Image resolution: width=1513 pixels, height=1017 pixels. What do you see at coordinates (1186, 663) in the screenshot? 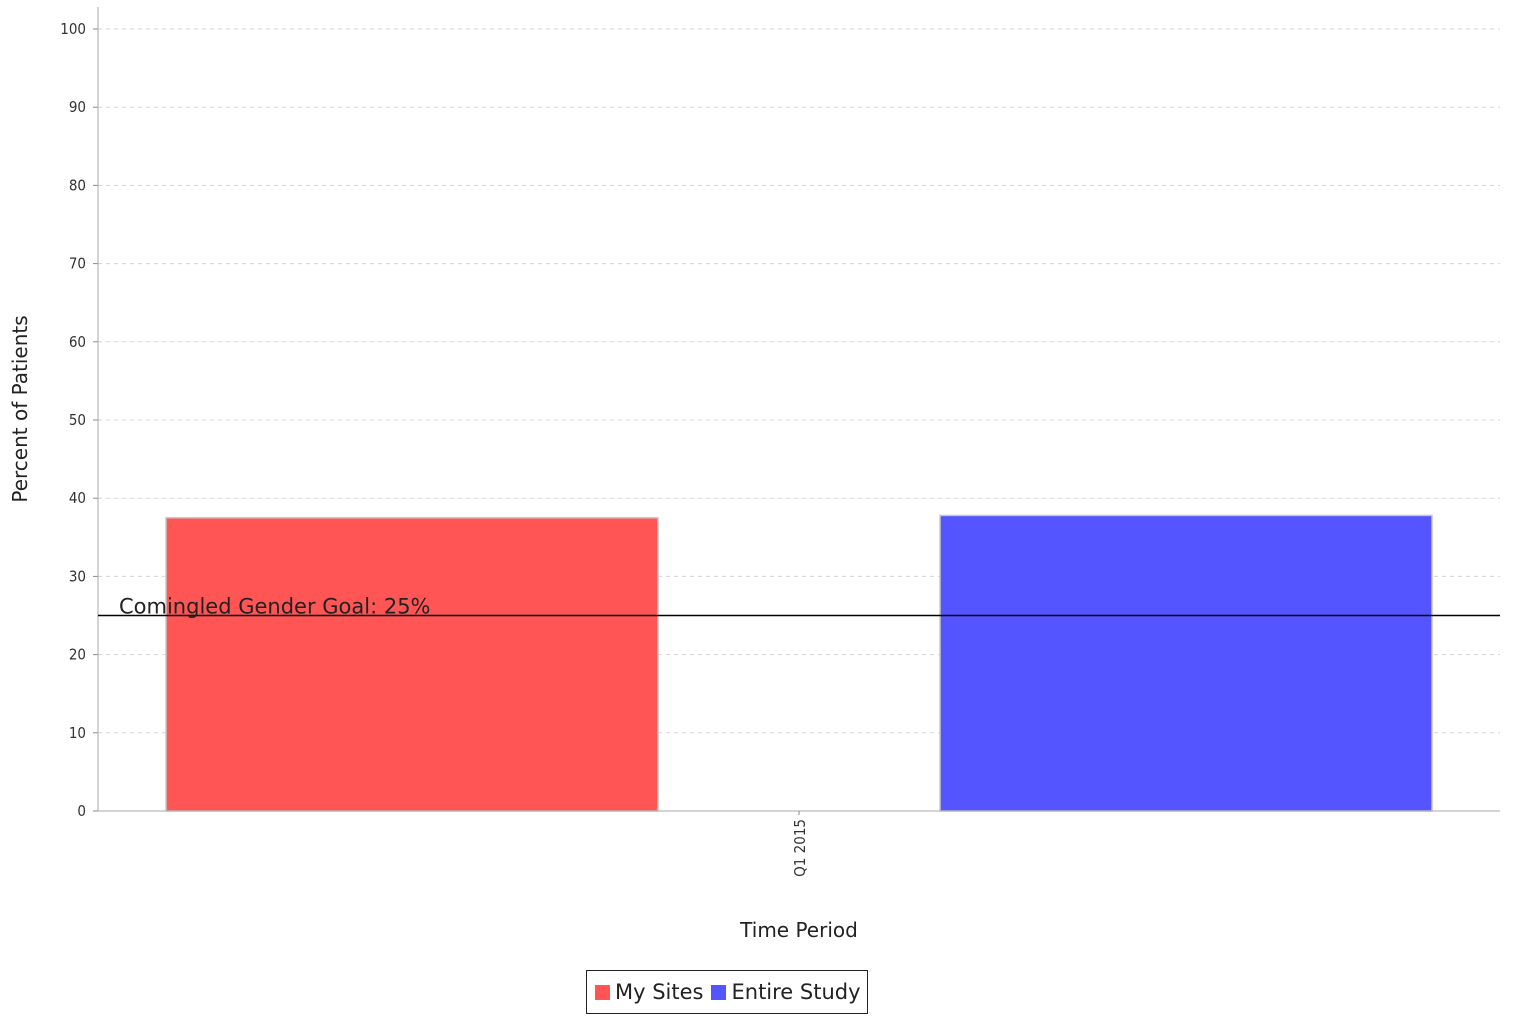
I see `bar-entire-study` at bounding box center [1186, 663].